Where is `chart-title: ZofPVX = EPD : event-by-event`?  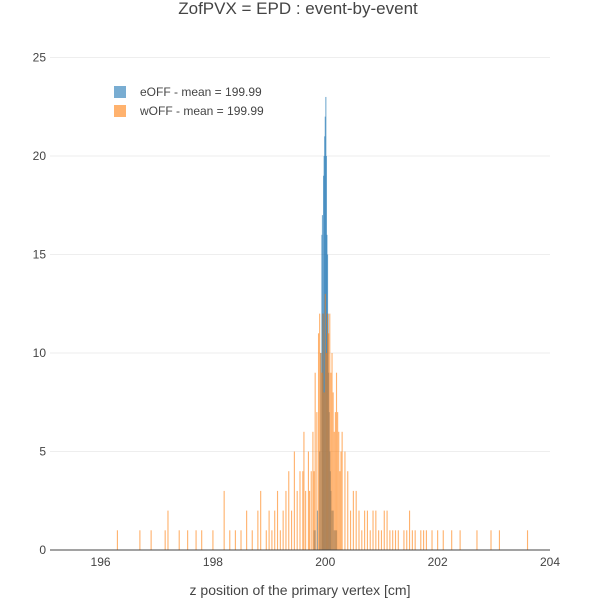 chart-title: ZofPVX = EPD : event-by-event is located at coordinates (298, 9).